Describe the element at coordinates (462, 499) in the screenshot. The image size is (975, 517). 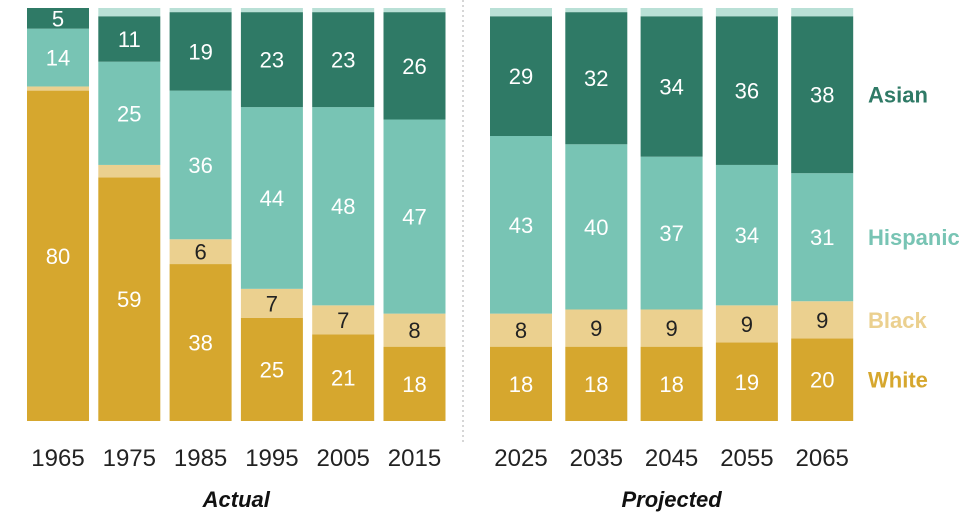
I see `group-labels: Actual Projected` at that location.